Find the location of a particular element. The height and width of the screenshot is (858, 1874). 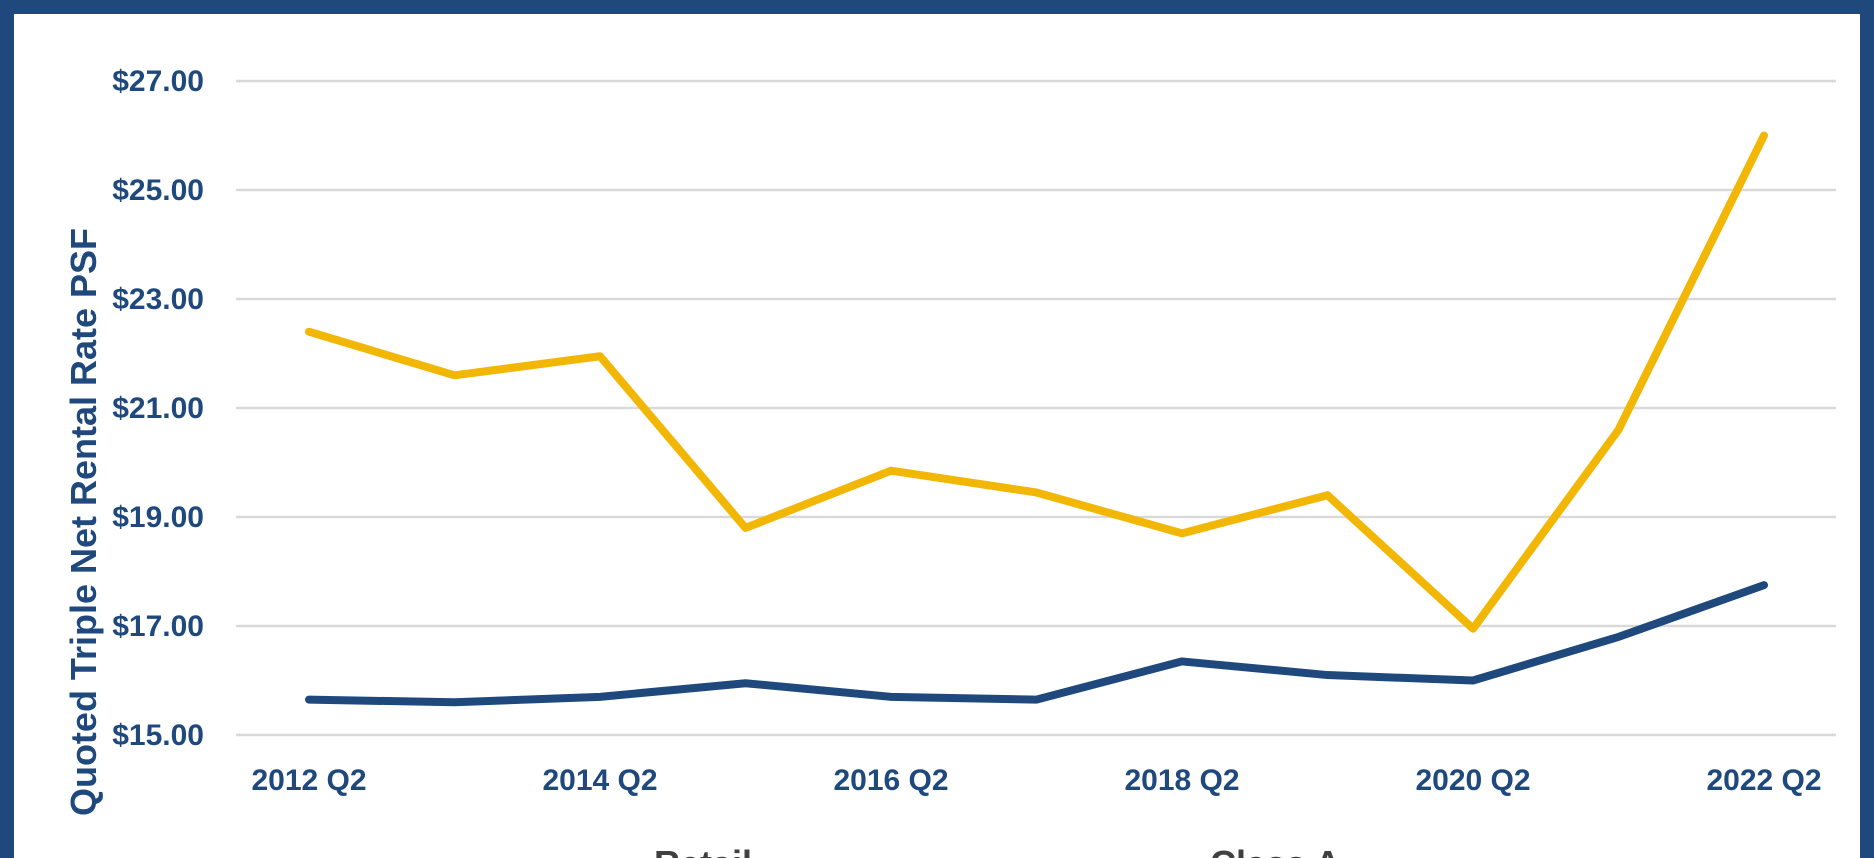

y-tick-label: $25.00 is located at coordinates (158, 190).